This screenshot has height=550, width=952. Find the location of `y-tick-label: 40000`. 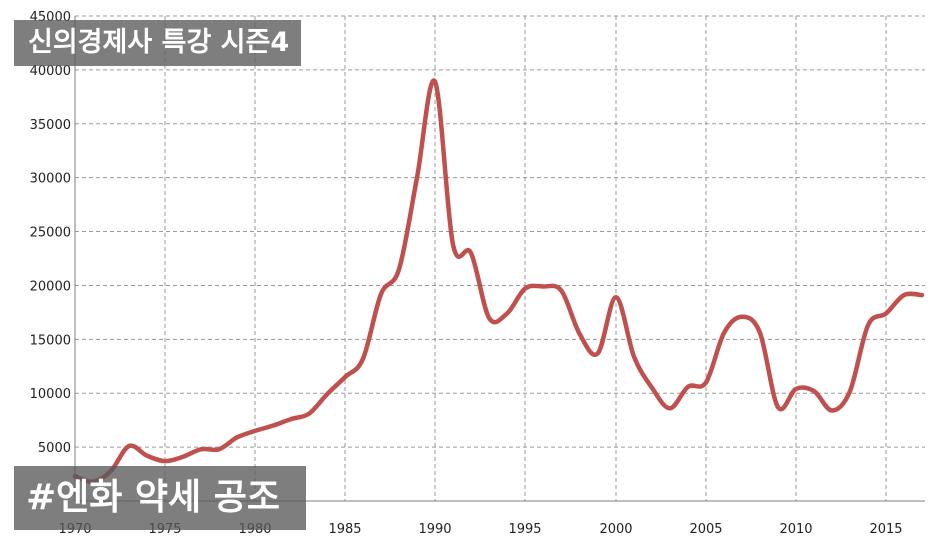

y-tick-label: 40000 is located at coordinates (50, 71).